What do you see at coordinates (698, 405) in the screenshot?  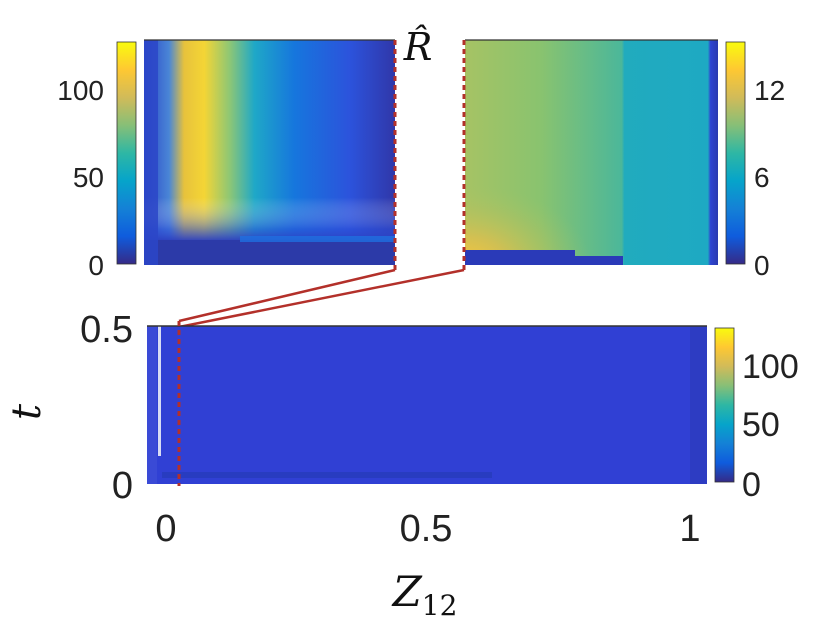 I see `bottom-heatmap-right-strip` at bounding box center [698, 405].